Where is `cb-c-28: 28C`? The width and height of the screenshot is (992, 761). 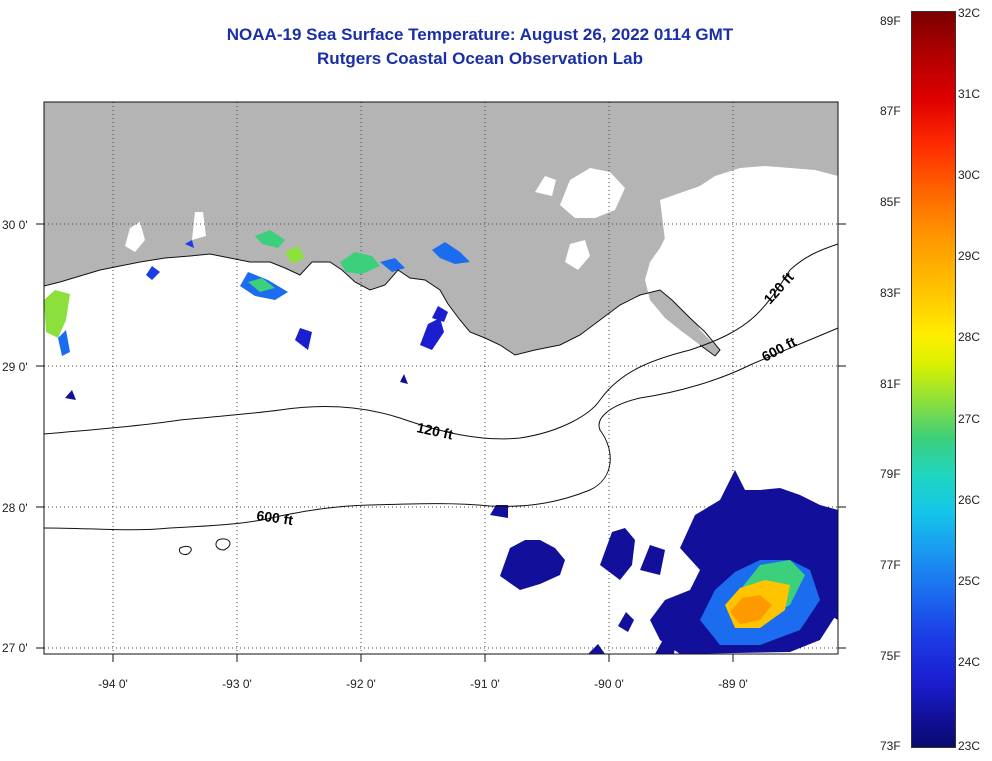 cb-c-28: 28C is located at coordinates (969, 337).